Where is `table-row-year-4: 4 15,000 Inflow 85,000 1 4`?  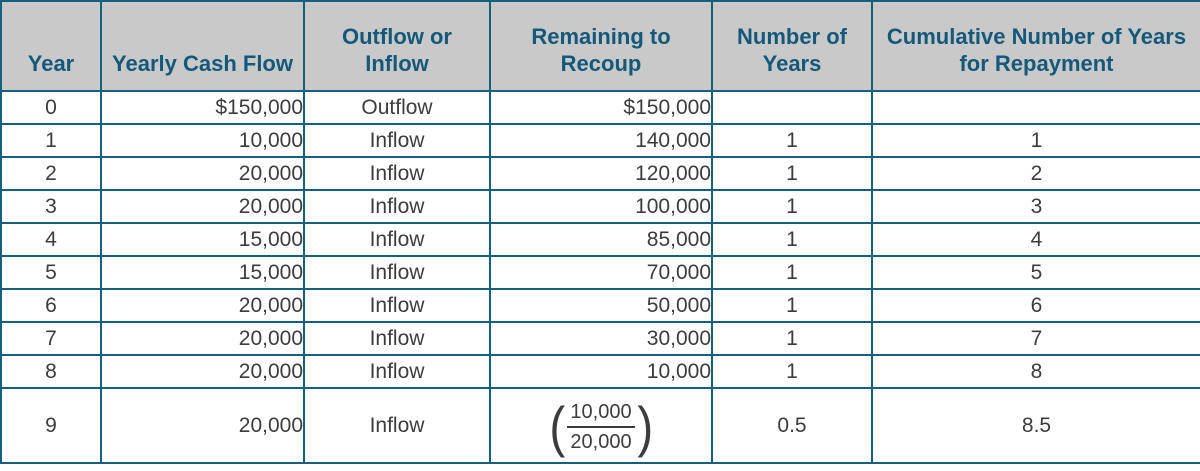 table-row-year-4: 4 15,000 Inflow 85,000 1 4 is located at coordinates (600, 239).